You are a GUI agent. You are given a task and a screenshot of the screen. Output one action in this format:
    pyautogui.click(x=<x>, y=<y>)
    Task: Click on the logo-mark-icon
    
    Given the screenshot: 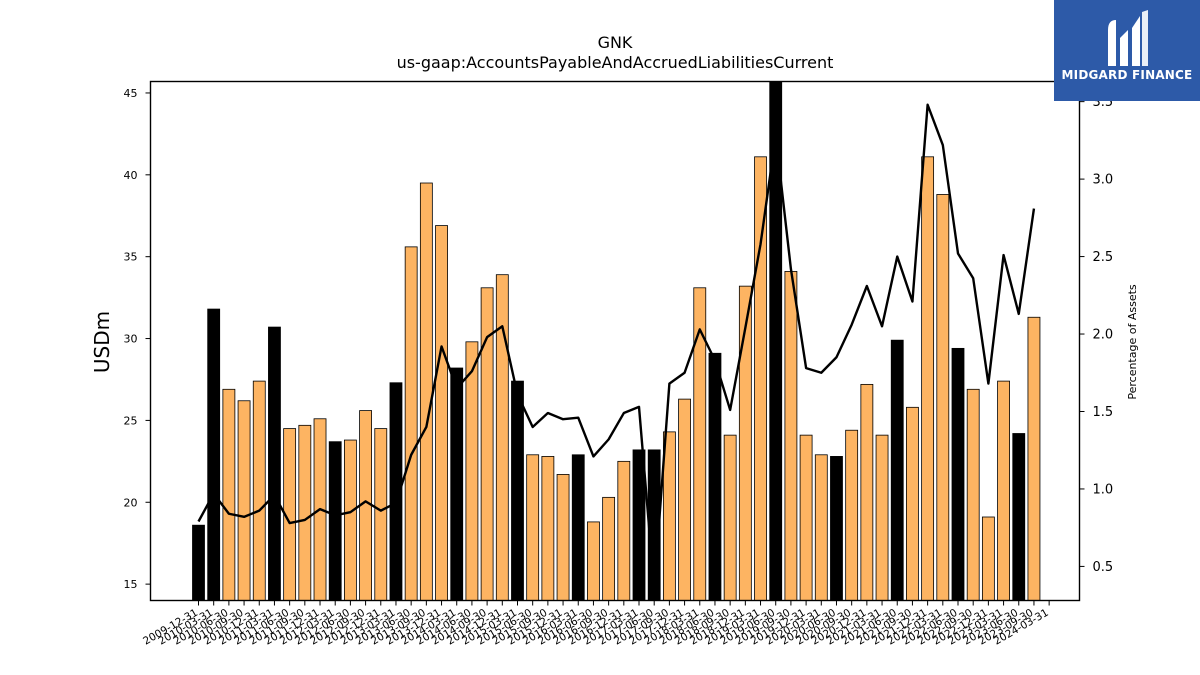 What is the action you would take?
    pyautogui.click(x=1128, y=38)
    